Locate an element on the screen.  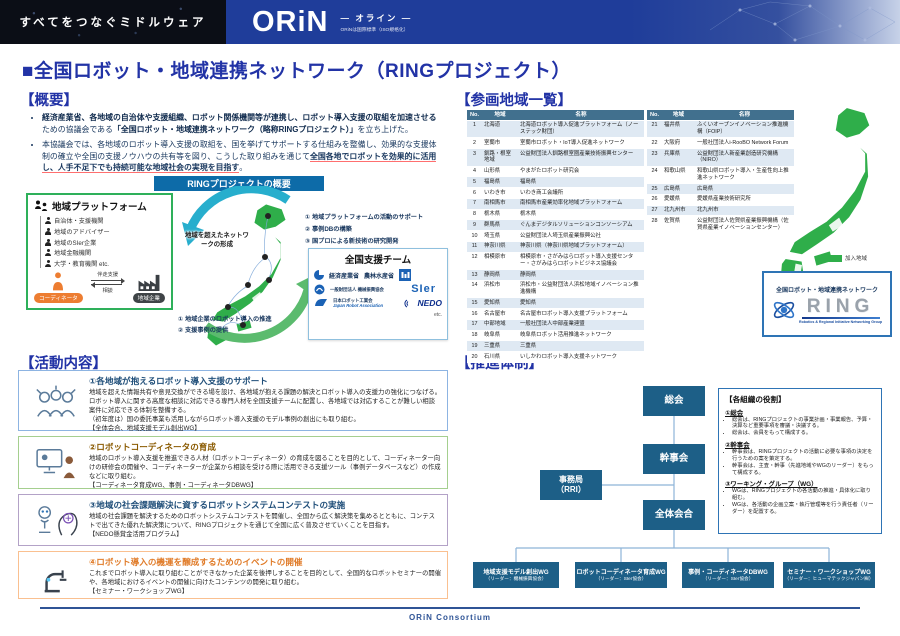
platform-member-label: 地域のアドバイザー is located at coordinates (82, 232).